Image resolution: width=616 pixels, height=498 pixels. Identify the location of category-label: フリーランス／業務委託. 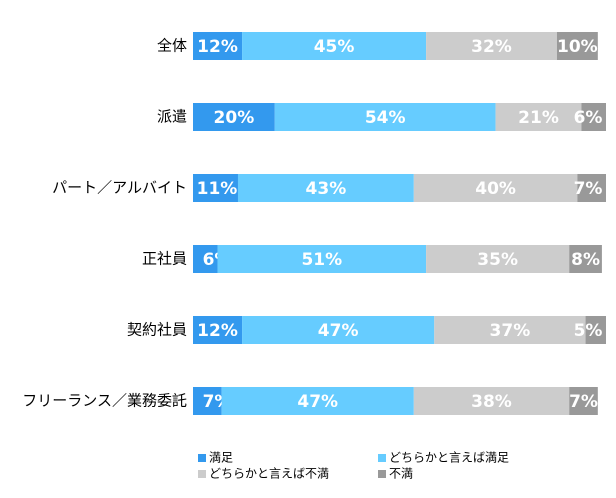
(104, 401).